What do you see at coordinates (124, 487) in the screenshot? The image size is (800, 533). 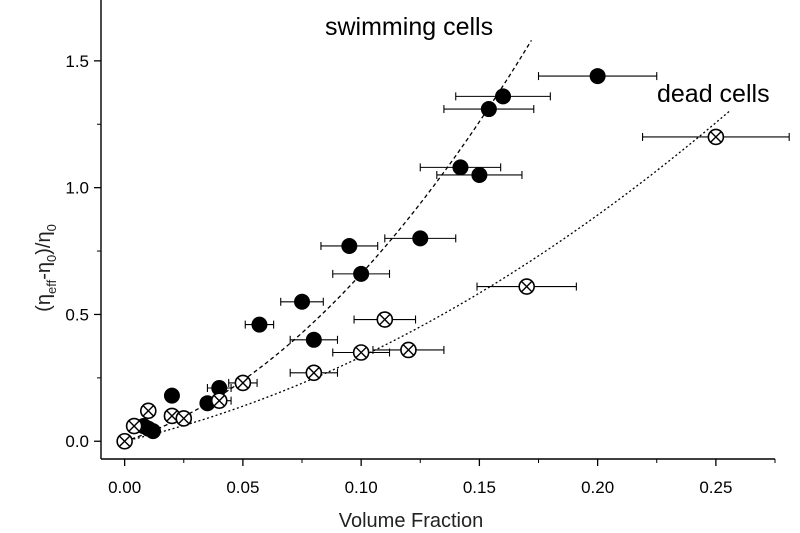 I see `x-tick-label: 0.00` at bounding box center [124, 487].